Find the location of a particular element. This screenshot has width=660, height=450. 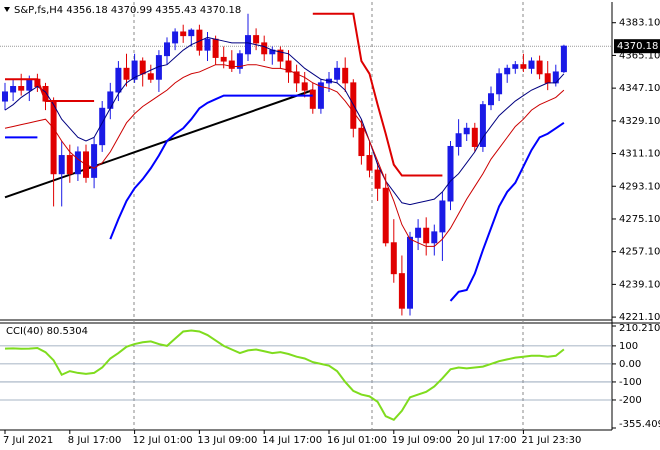

y-tick-label: 4365.10 is located at coordinates (639, 55).